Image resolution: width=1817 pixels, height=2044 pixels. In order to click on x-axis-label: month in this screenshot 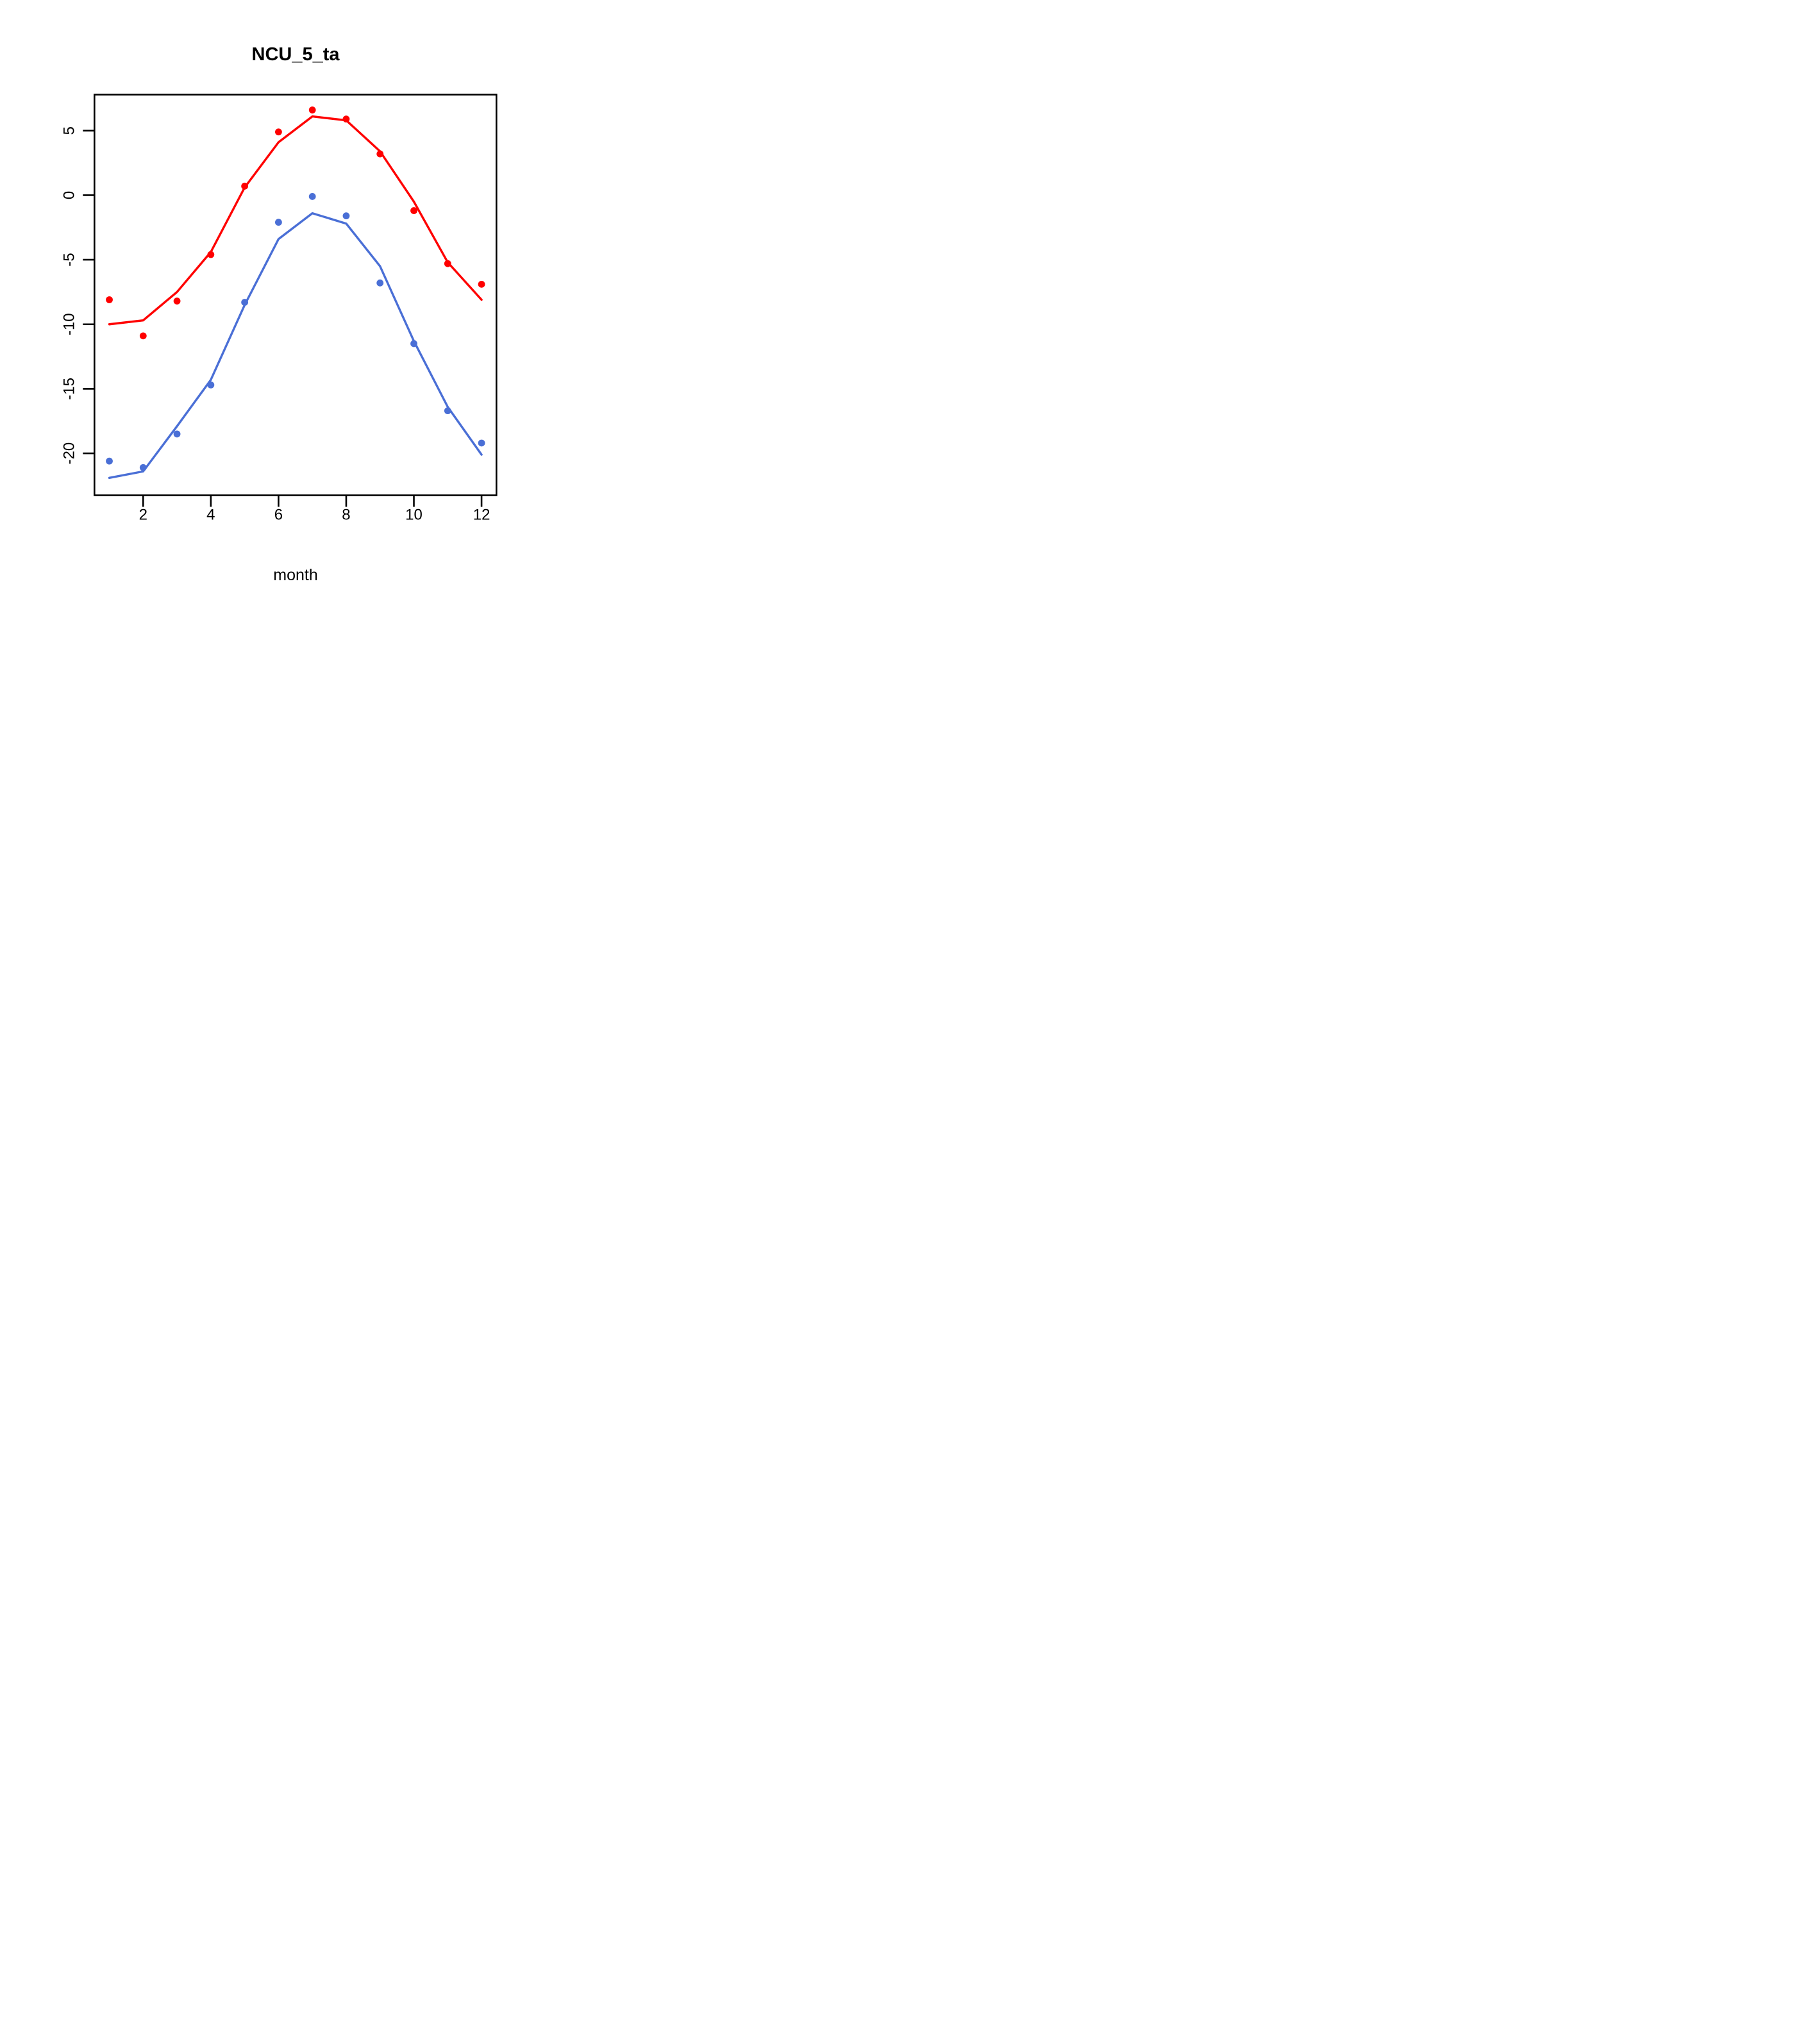, I will do `click(295, 575)`.